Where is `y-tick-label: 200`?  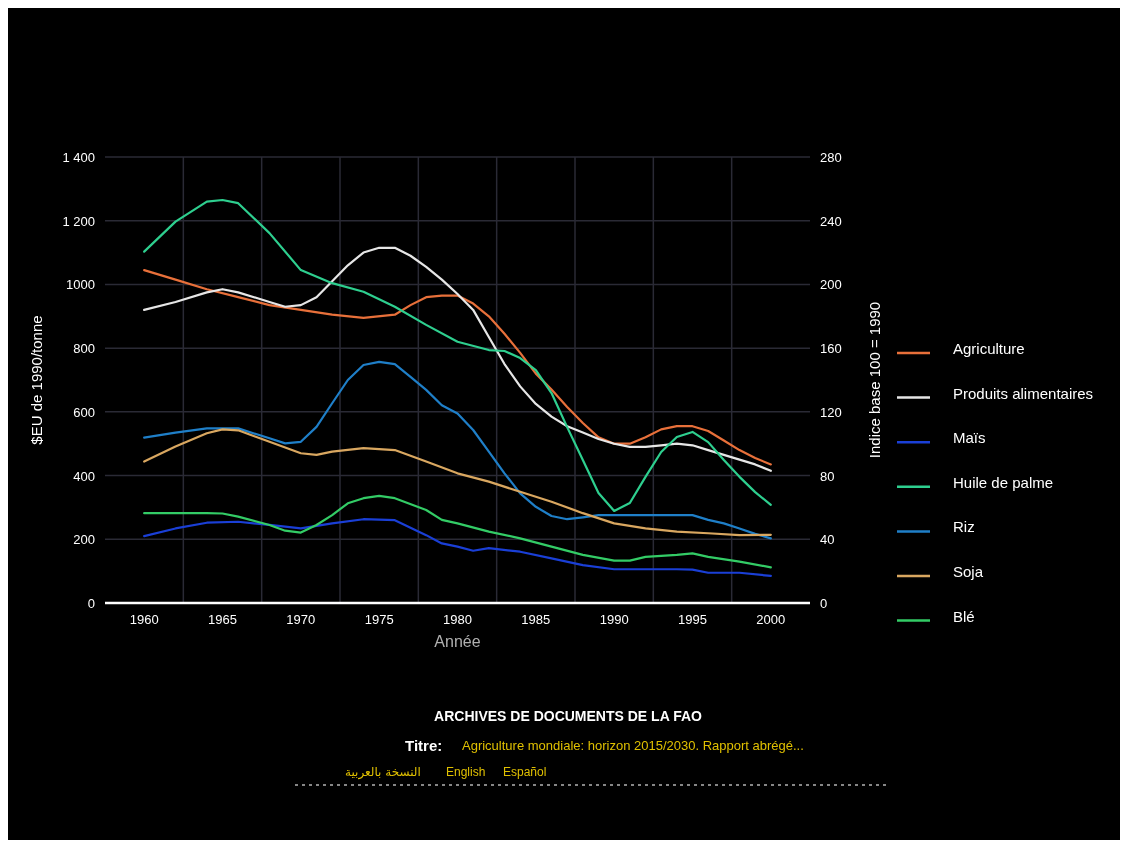 y-tick-label: 200 is located at coordinates (84, 540).